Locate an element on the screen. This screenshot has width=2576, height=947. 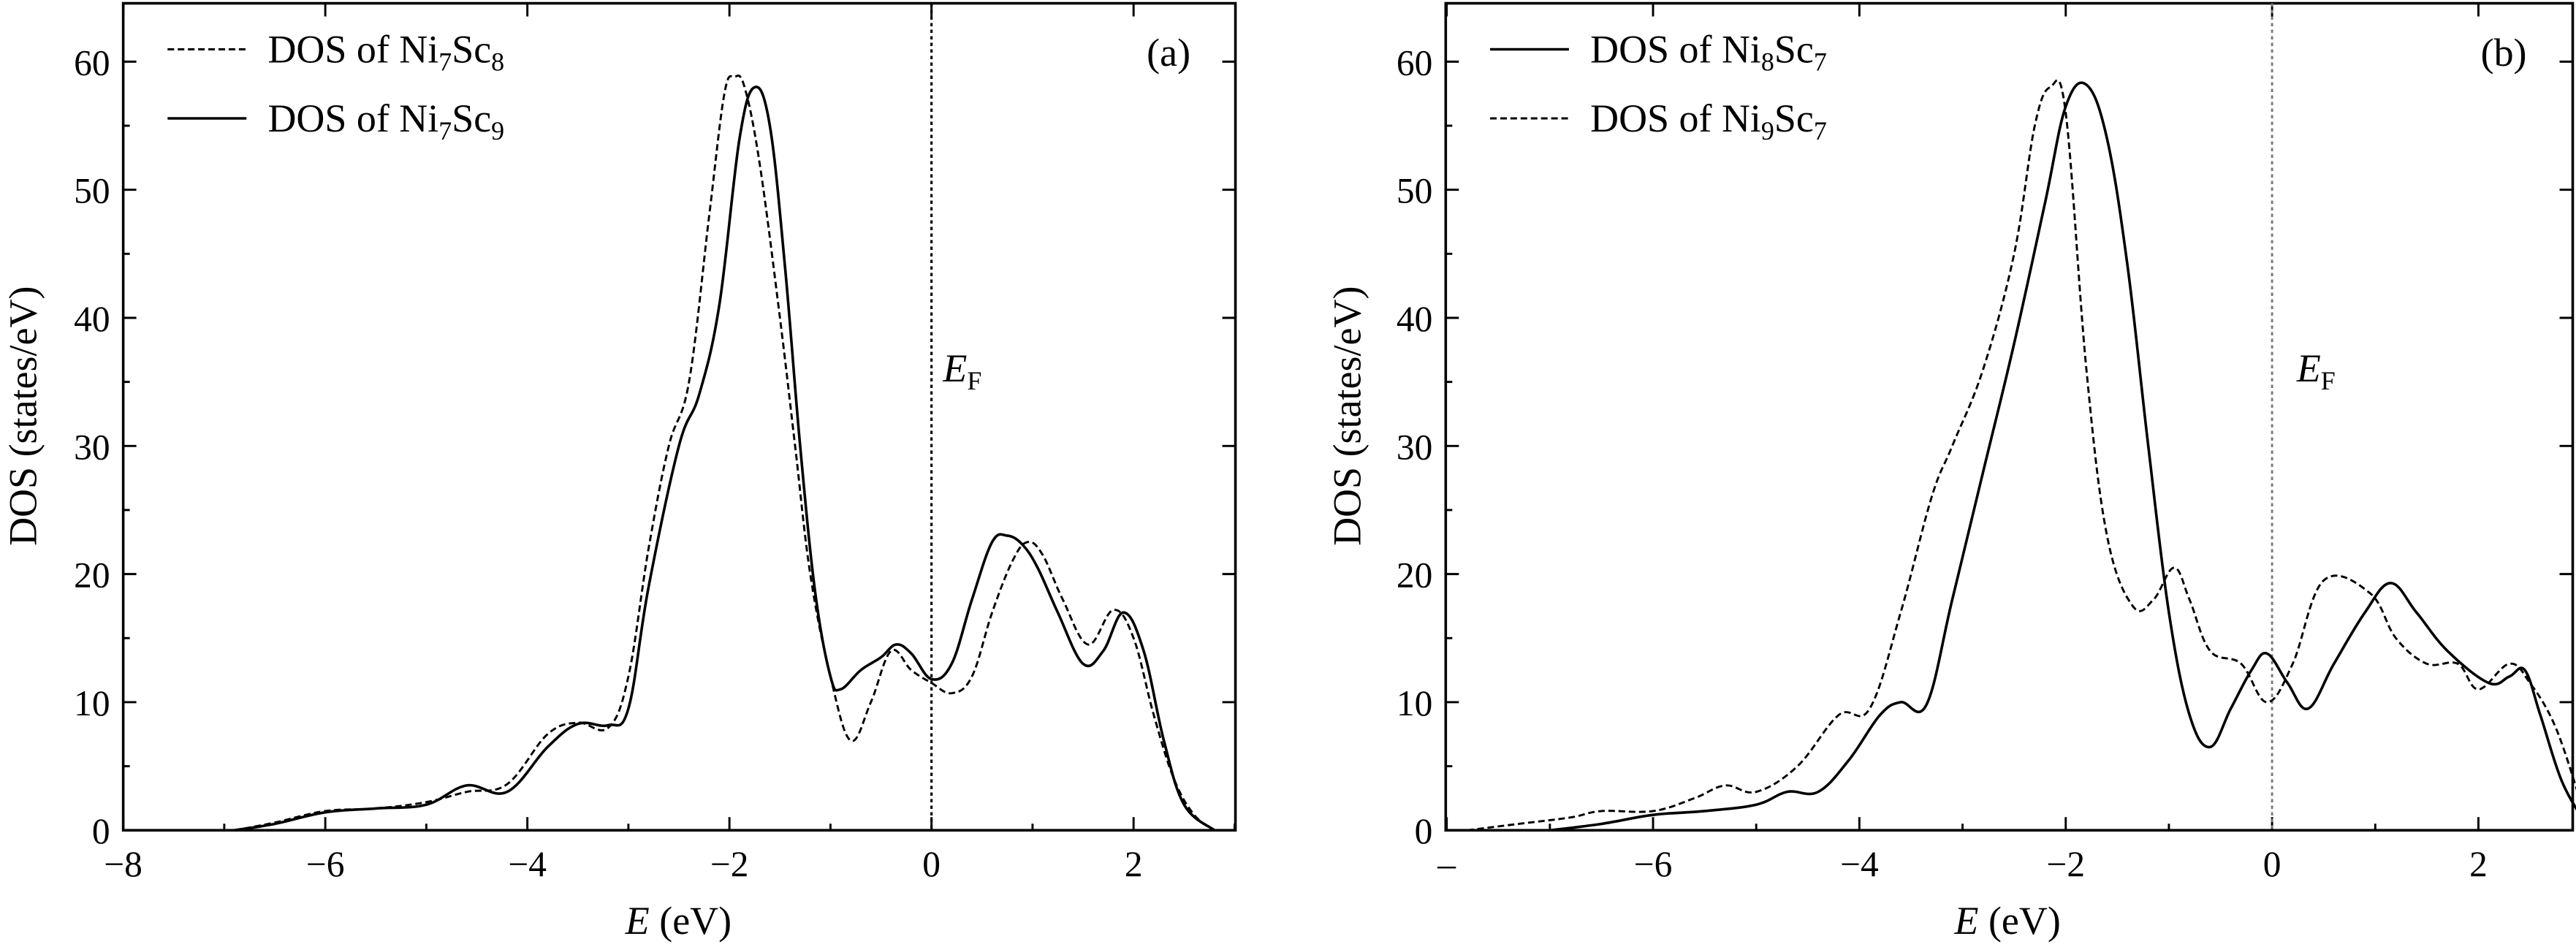
panel-a-x-tick-label: −2 is located at coordinates (729, 864).